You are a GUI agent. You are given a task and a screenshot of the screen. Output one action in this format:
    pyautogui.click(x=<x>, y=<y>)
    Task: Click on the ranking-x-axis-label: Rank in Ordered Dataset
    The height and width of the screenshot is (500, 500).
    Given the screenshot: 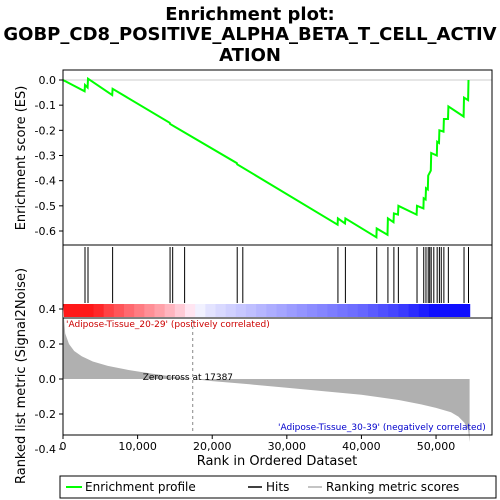 What is the action you would take?
    pyautogui.click(x=277, y=461)
    